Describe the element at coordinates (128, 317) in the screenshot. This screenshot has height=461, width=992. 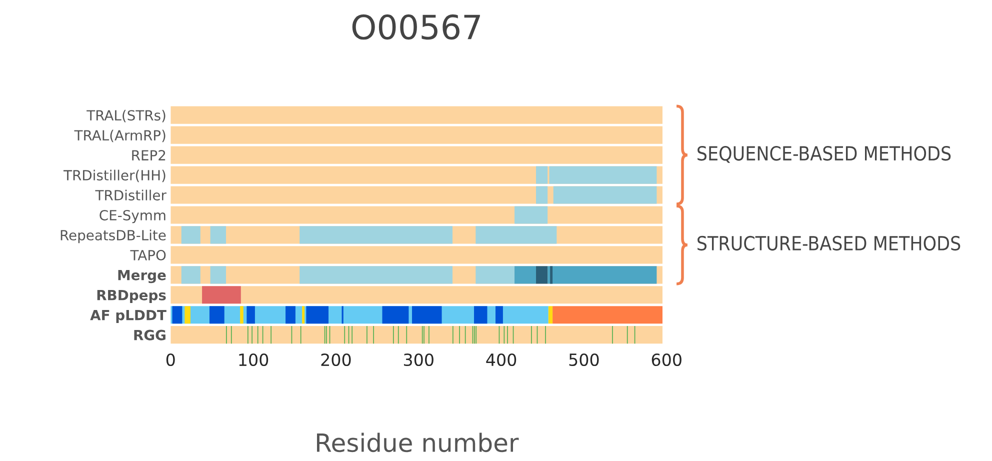
I see `y-tick-label: AF pLDDT` at that location.